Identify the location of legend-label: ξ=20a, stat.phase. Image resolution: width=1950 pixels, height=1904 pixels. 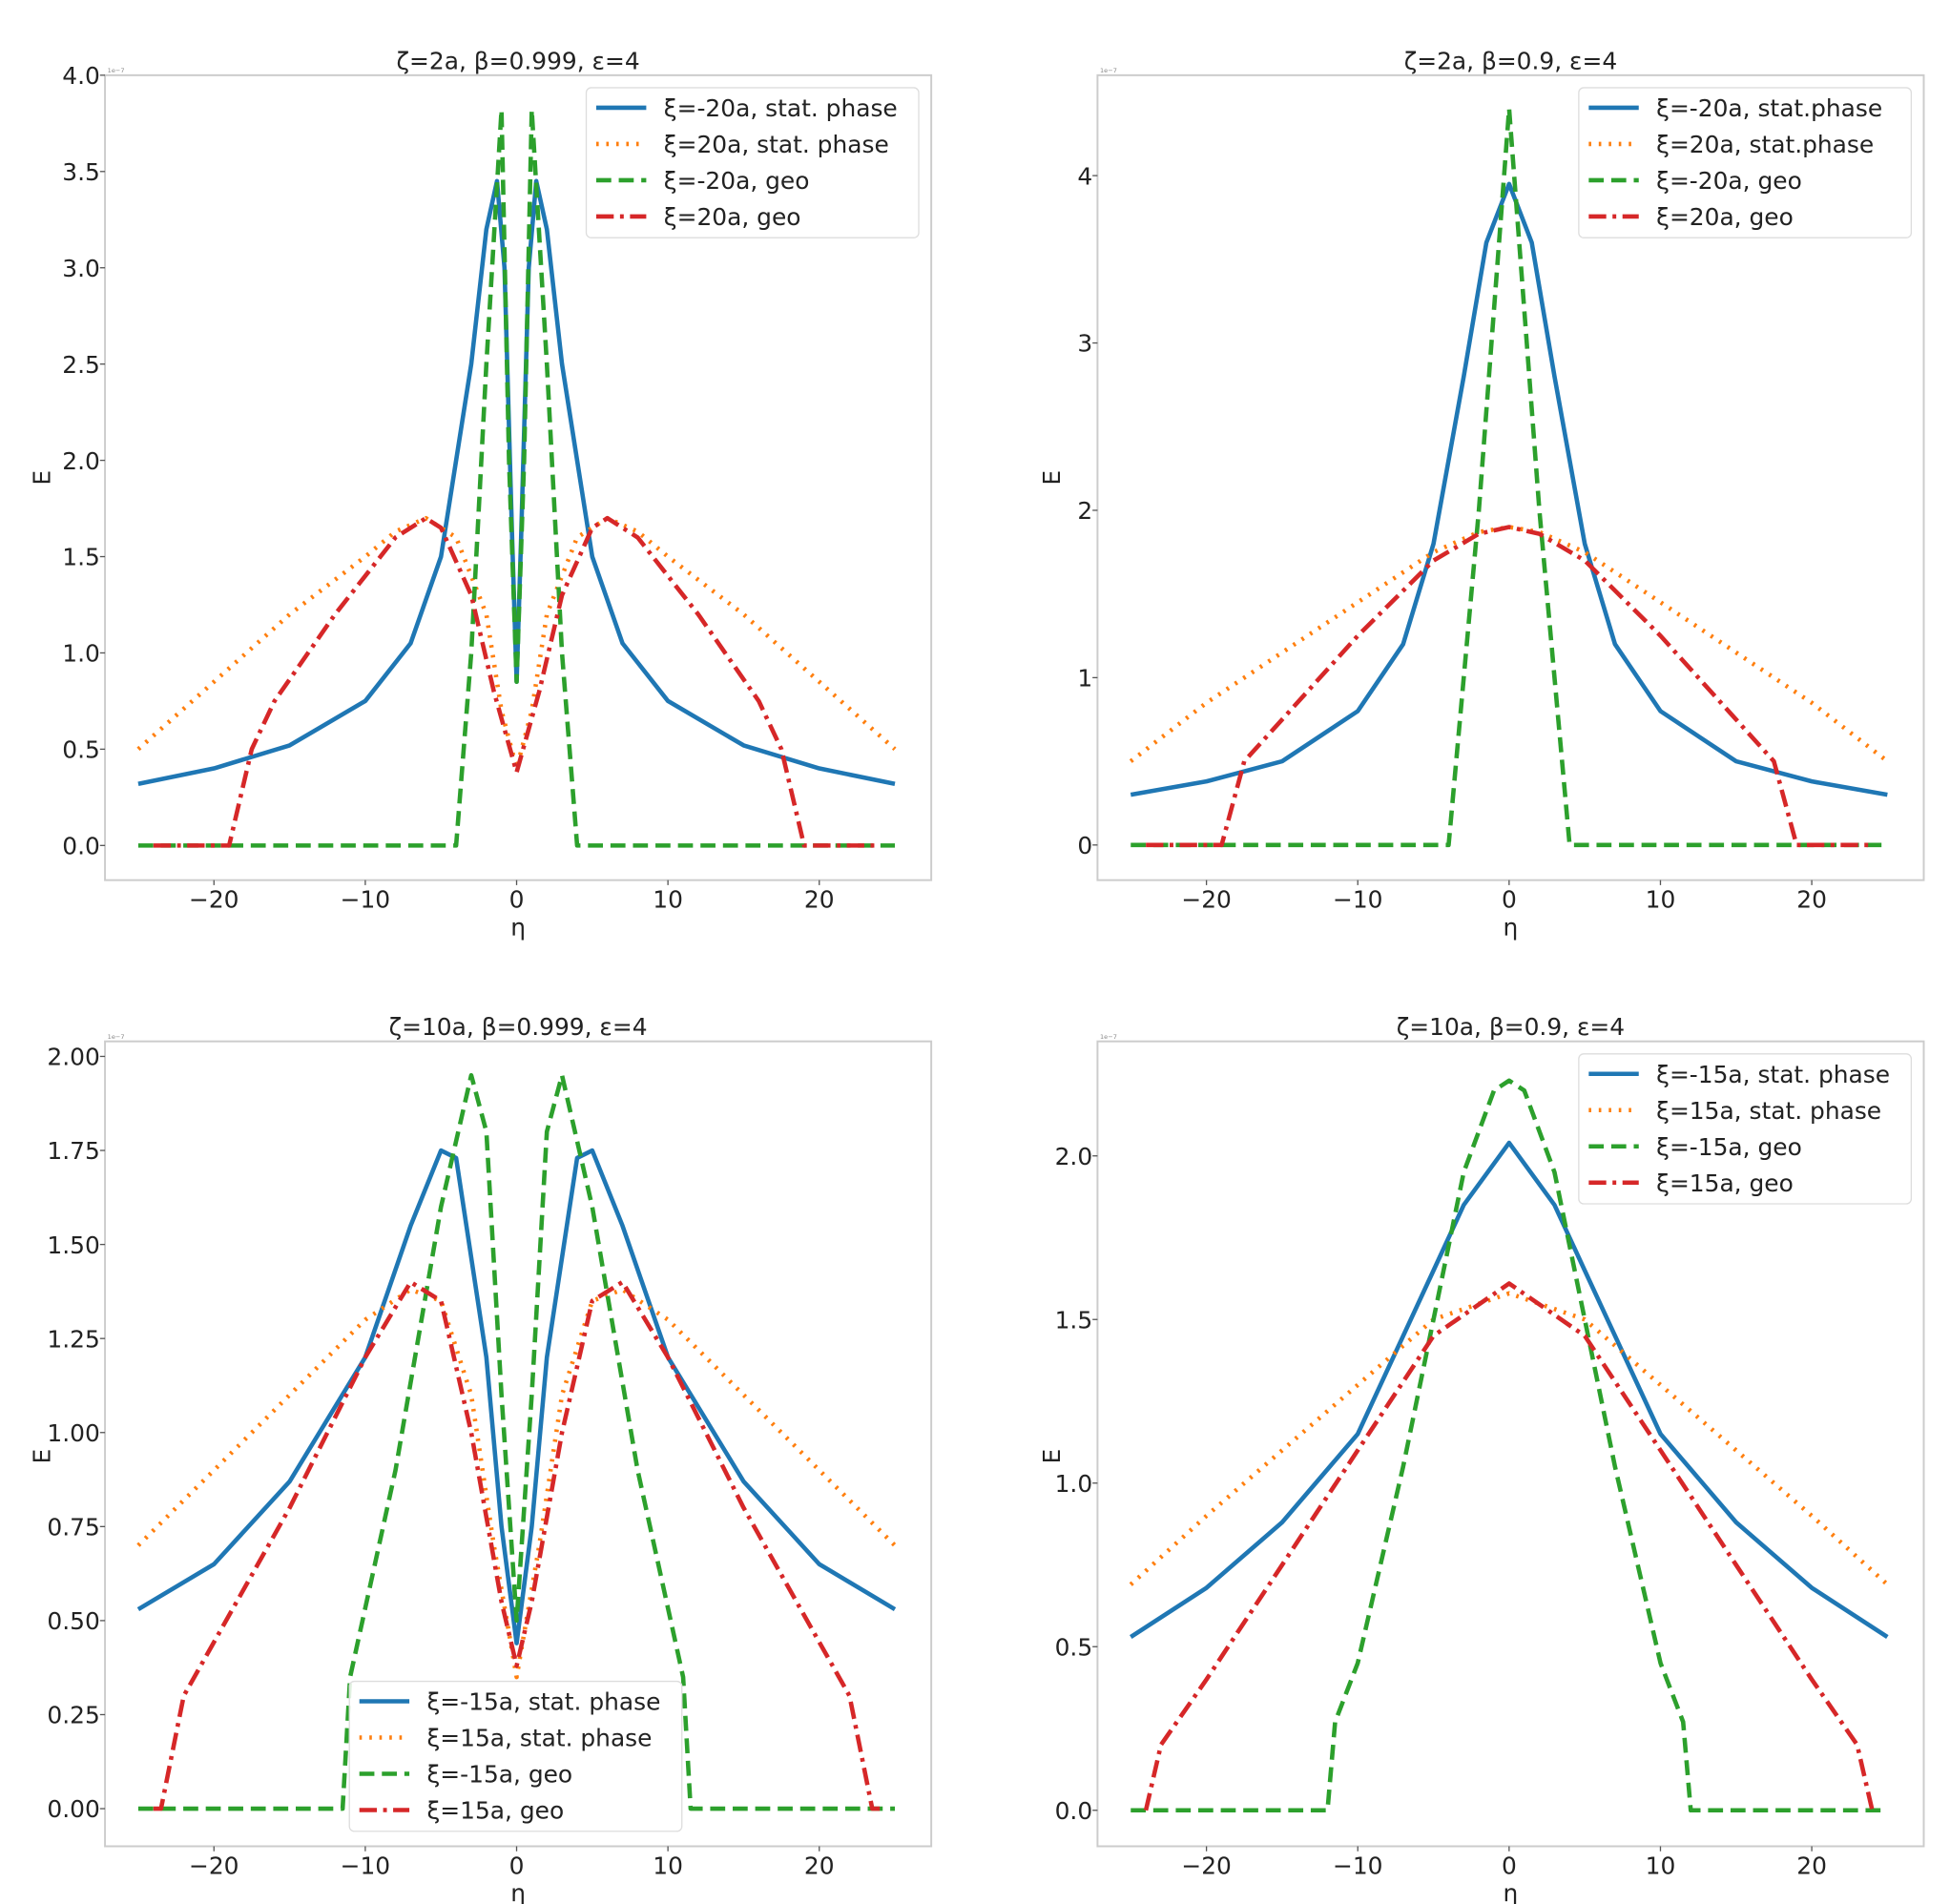
(1765, 144).